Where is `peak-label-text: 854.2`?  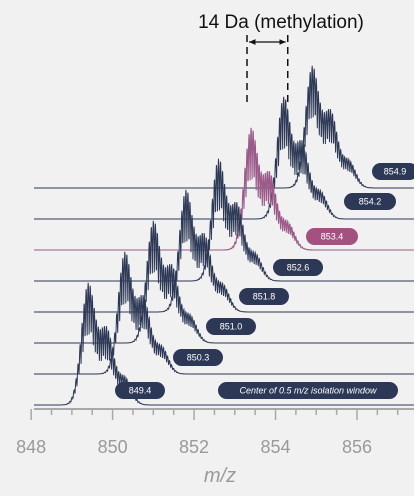
peak-label-text: 854.2 is located at coordinates (370, 202).